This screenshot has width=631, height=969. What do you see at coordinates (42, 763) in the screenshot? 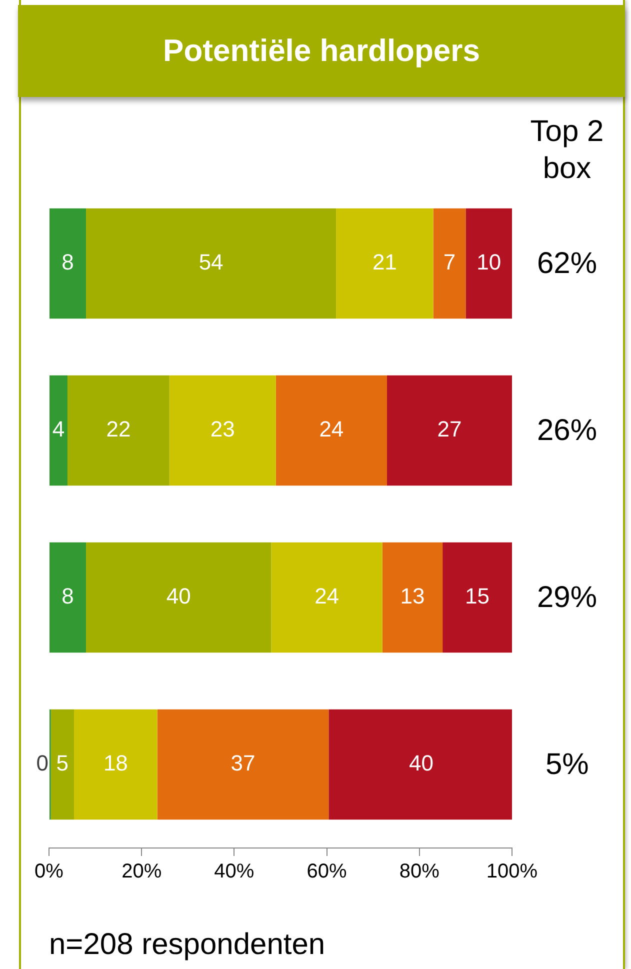
I see `data-label: 0` at bounding box center [42, 763].